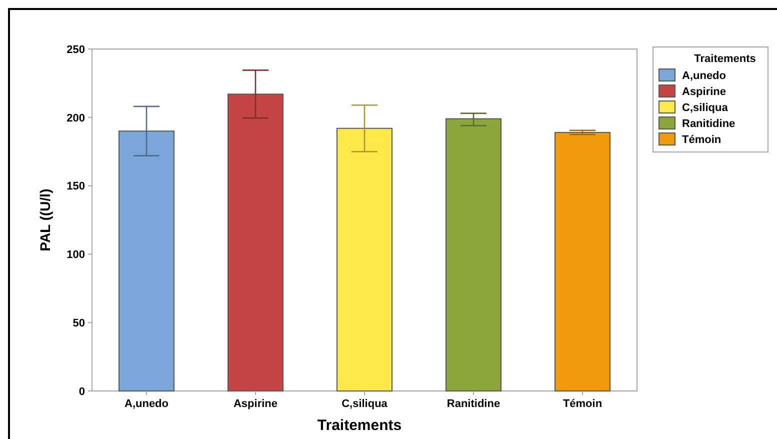  What do you see at coordinates (78, 323) in the screenshot?
I see `y-tick-label: 50` at bounding box center [78, 323].